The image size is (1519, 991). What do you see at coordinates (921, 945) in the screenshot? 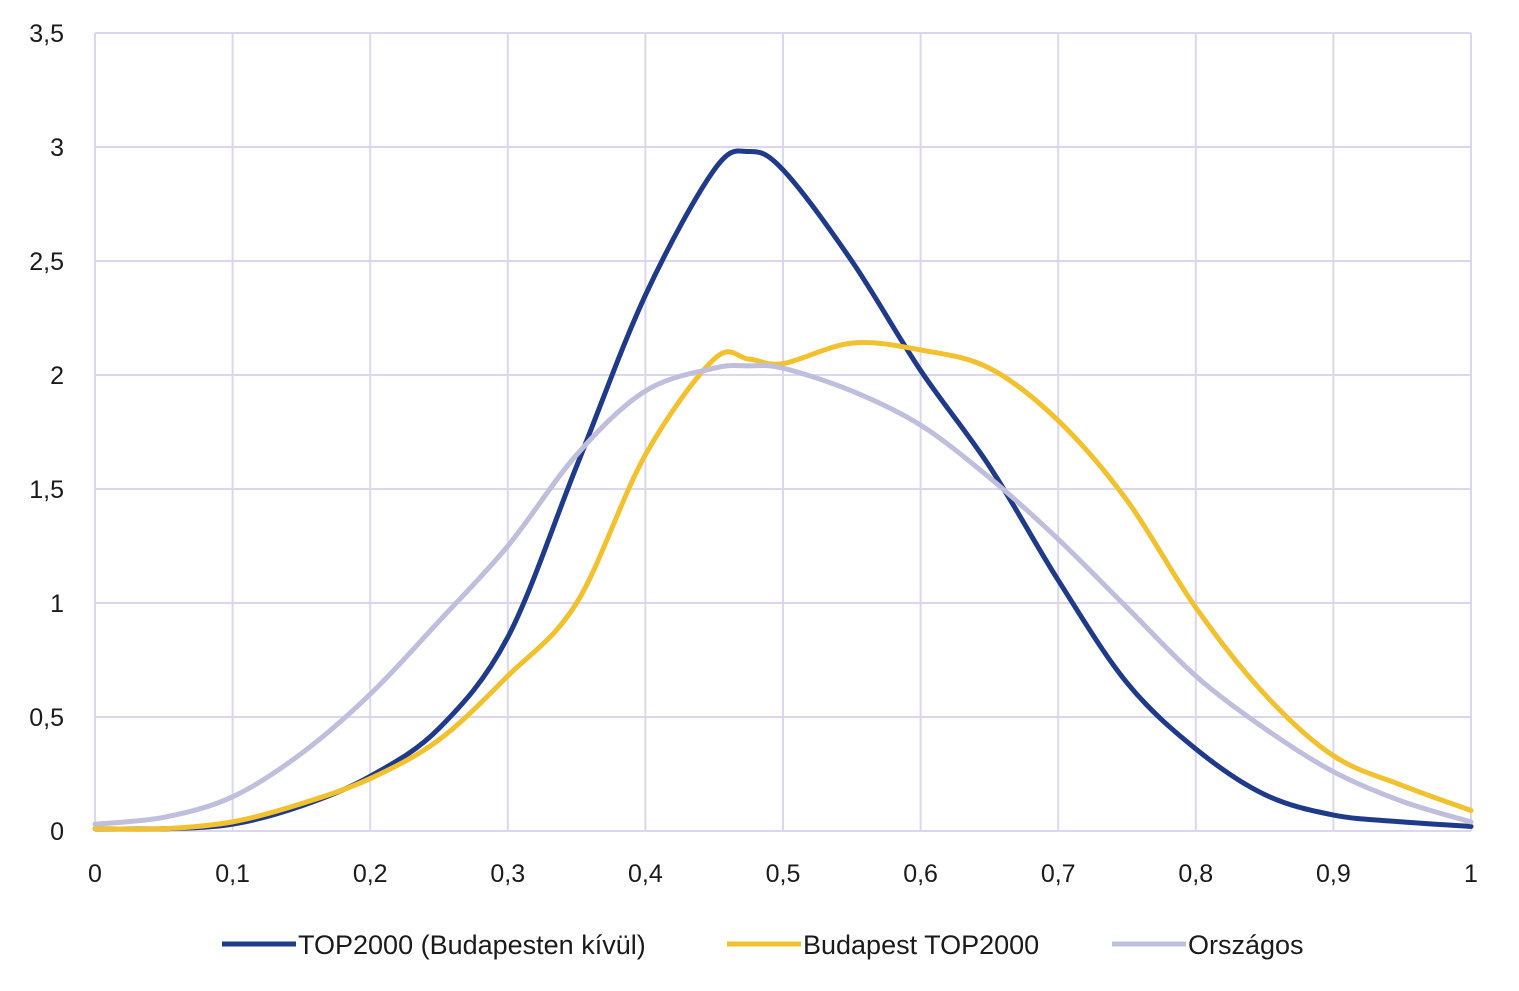
I see `legend-label: Budapest TOP2000` at bounding box center [921, 945].